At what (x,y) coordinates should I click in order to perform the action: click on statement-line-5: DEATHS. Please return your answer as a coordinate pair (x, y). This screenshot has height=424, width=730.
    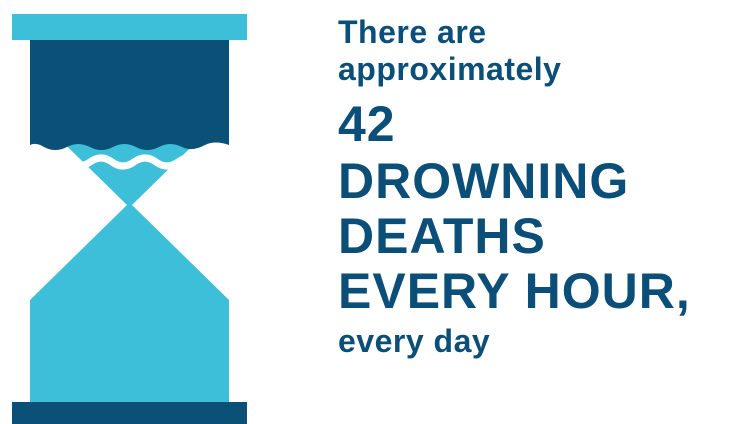
    Looking at the image, I should click on (442, 236).